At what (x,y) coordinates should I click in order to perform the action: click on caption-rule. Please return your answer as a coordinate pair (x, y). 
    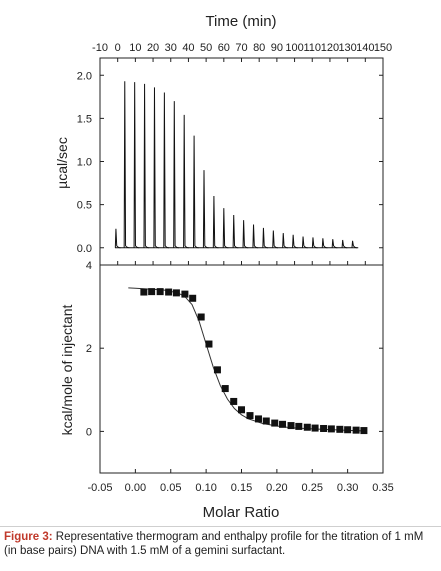
    Looking at the image, I should click on (220, 526).